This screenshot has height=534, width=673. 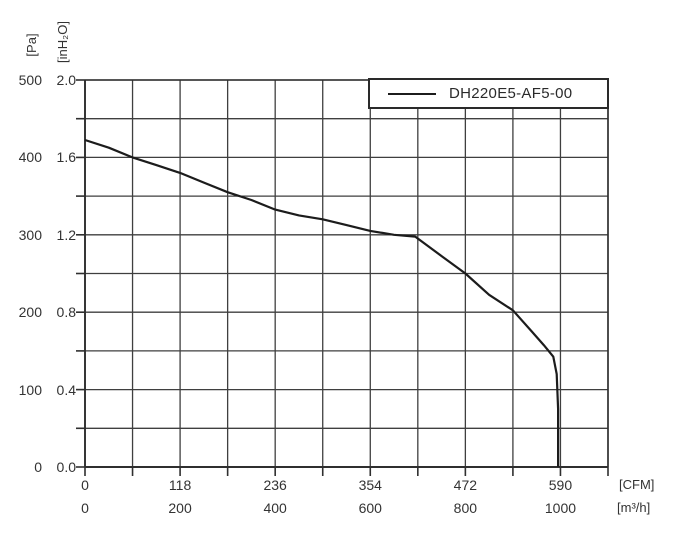 What do you see at coordinates (370, 485) in the screenshot?
I see `x-tick-label-cfm: 354` at bounding box center [370, 485].